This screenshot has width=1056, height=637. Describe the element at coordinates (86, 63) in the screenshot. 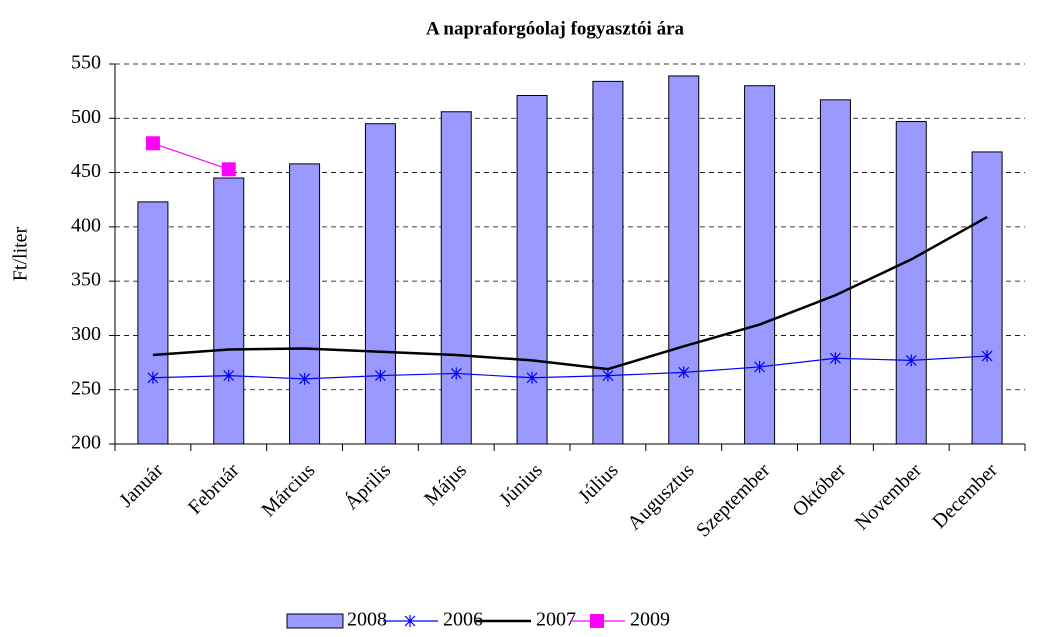

I see `y-tick-label: 550` at that location.